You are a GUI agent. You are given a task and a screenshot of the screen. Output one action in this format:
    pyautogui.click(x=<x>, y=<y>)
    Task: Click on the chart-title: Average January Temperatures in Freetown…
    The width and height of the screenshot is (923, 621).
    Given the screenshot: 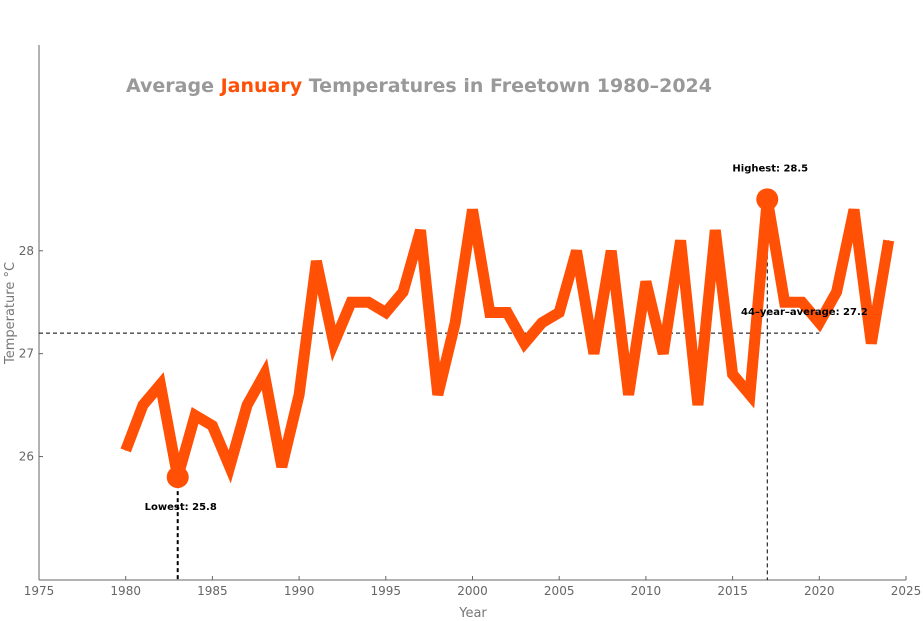 What is the action you would take?
    pyautogui.click(x=419, y=86)
    